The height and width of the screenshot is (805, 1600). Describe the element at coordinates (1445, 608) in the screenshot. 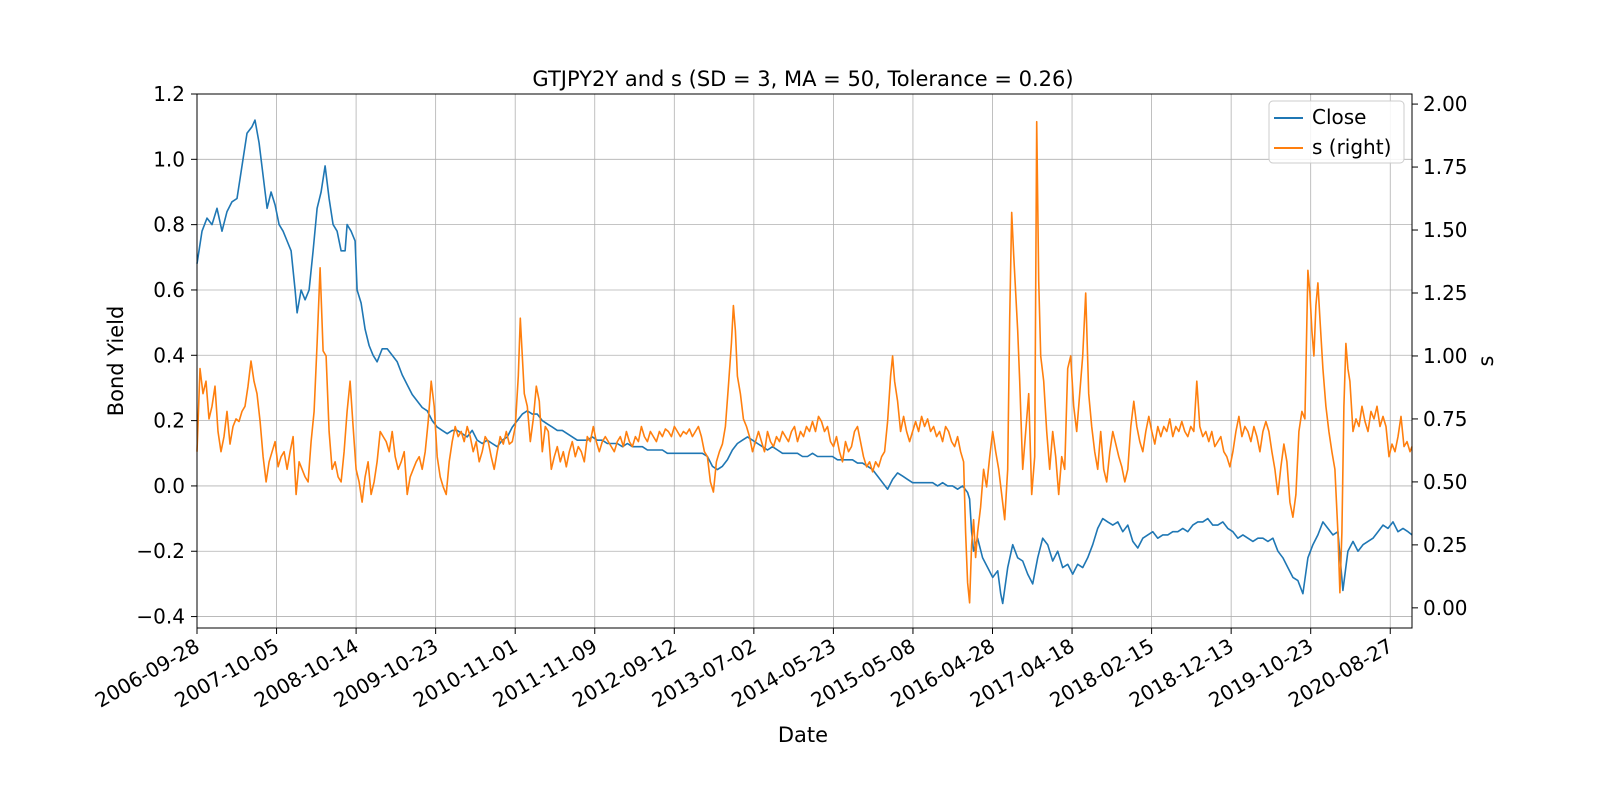

I see `y-tick-label-right: 0.00` at that location.